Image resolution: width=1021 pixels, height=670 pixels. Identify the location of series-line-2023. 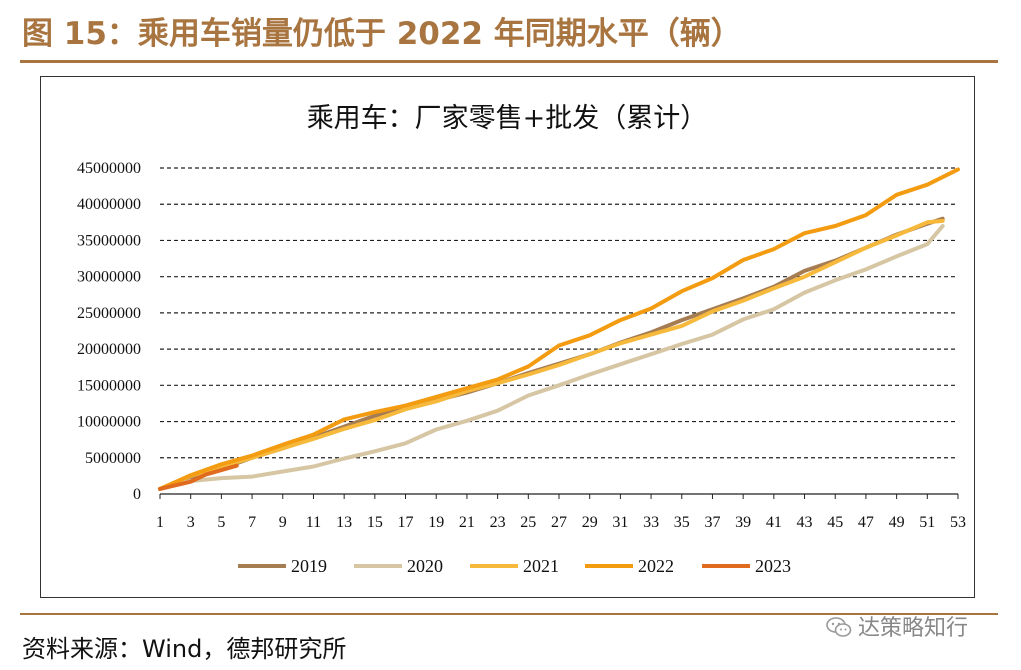
(198, 477).